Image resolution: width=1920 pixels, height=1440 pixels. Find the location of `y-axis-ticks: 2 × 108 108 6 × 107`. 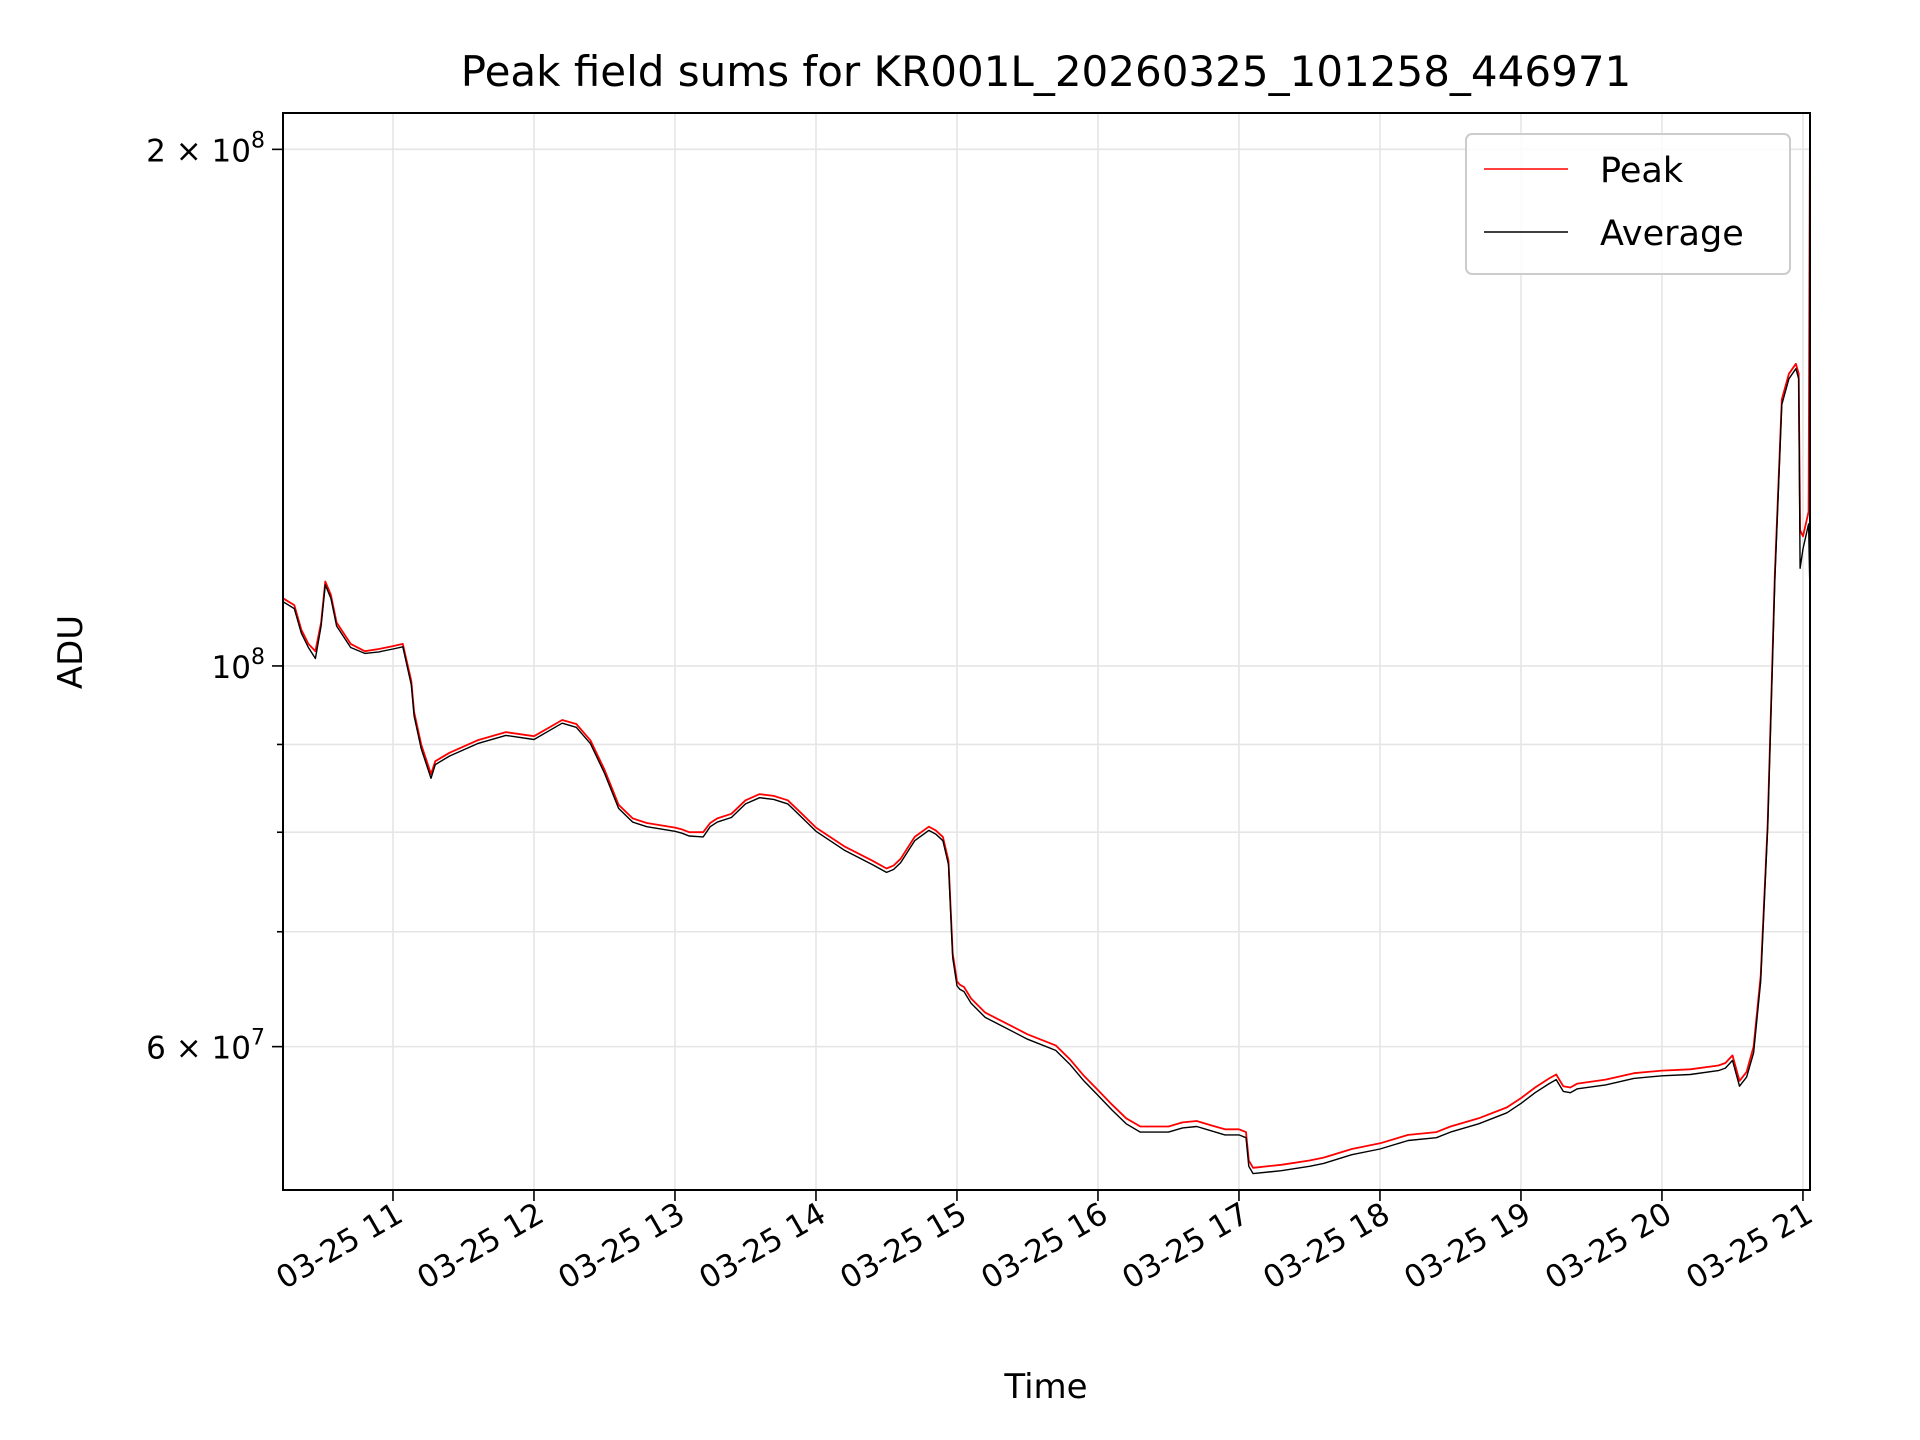

y-axis-ticks: 2 × 108 108 6 × 107 is located at coordinates (214, 597).